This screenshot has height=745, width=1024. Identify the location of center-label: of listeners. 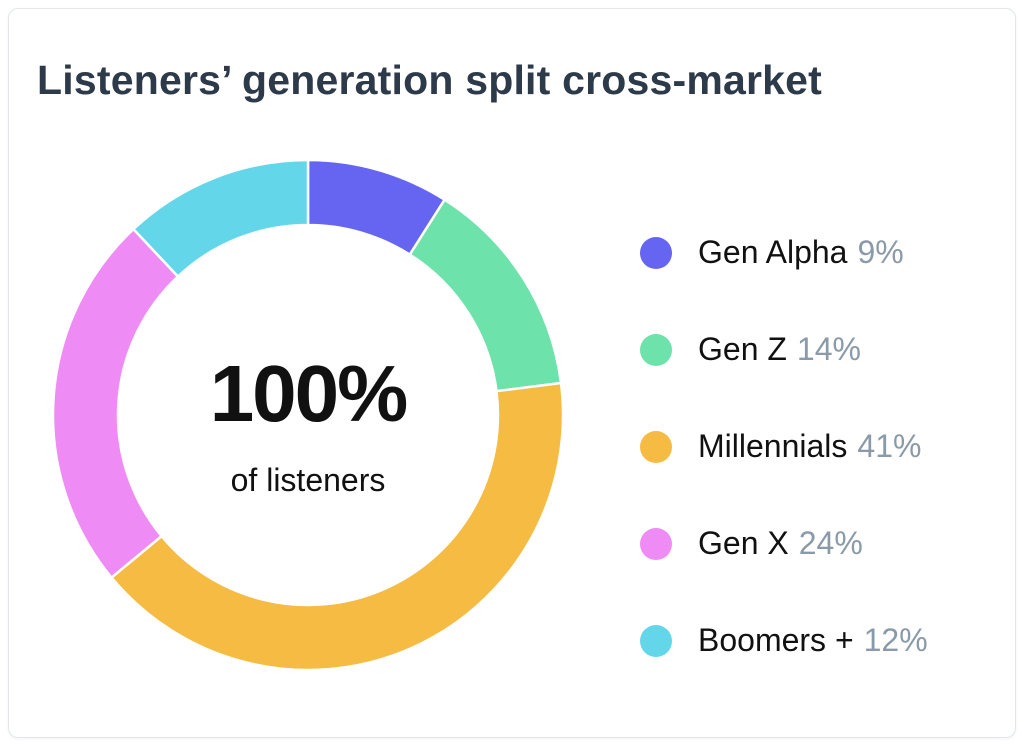
(308, 480).